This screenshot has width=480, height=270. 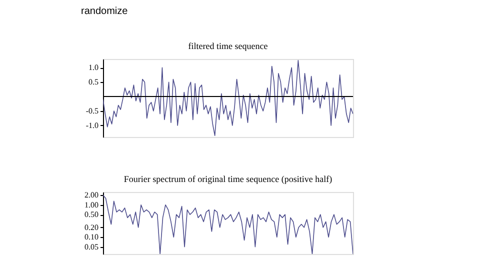 What do you see at coordinates (91, 227) in the screenshot?
I see `y-tick-label: 0.20` at bounding box center [91, 227].